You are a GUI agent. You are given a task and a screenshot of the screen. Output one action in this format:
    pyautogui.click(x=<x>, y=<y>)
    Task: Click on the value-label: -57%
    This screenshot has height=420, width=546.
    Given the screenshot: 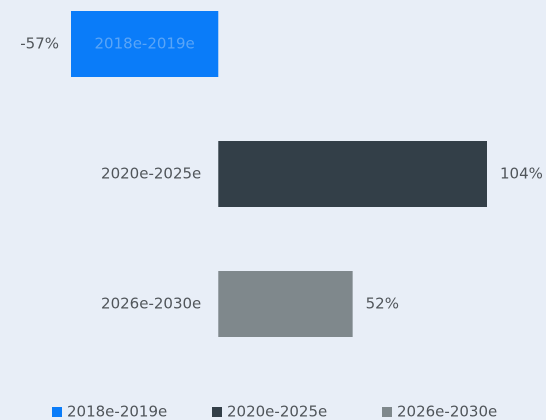 What is the action you would take?
    pyautogui.click(x=39, y=44)
    